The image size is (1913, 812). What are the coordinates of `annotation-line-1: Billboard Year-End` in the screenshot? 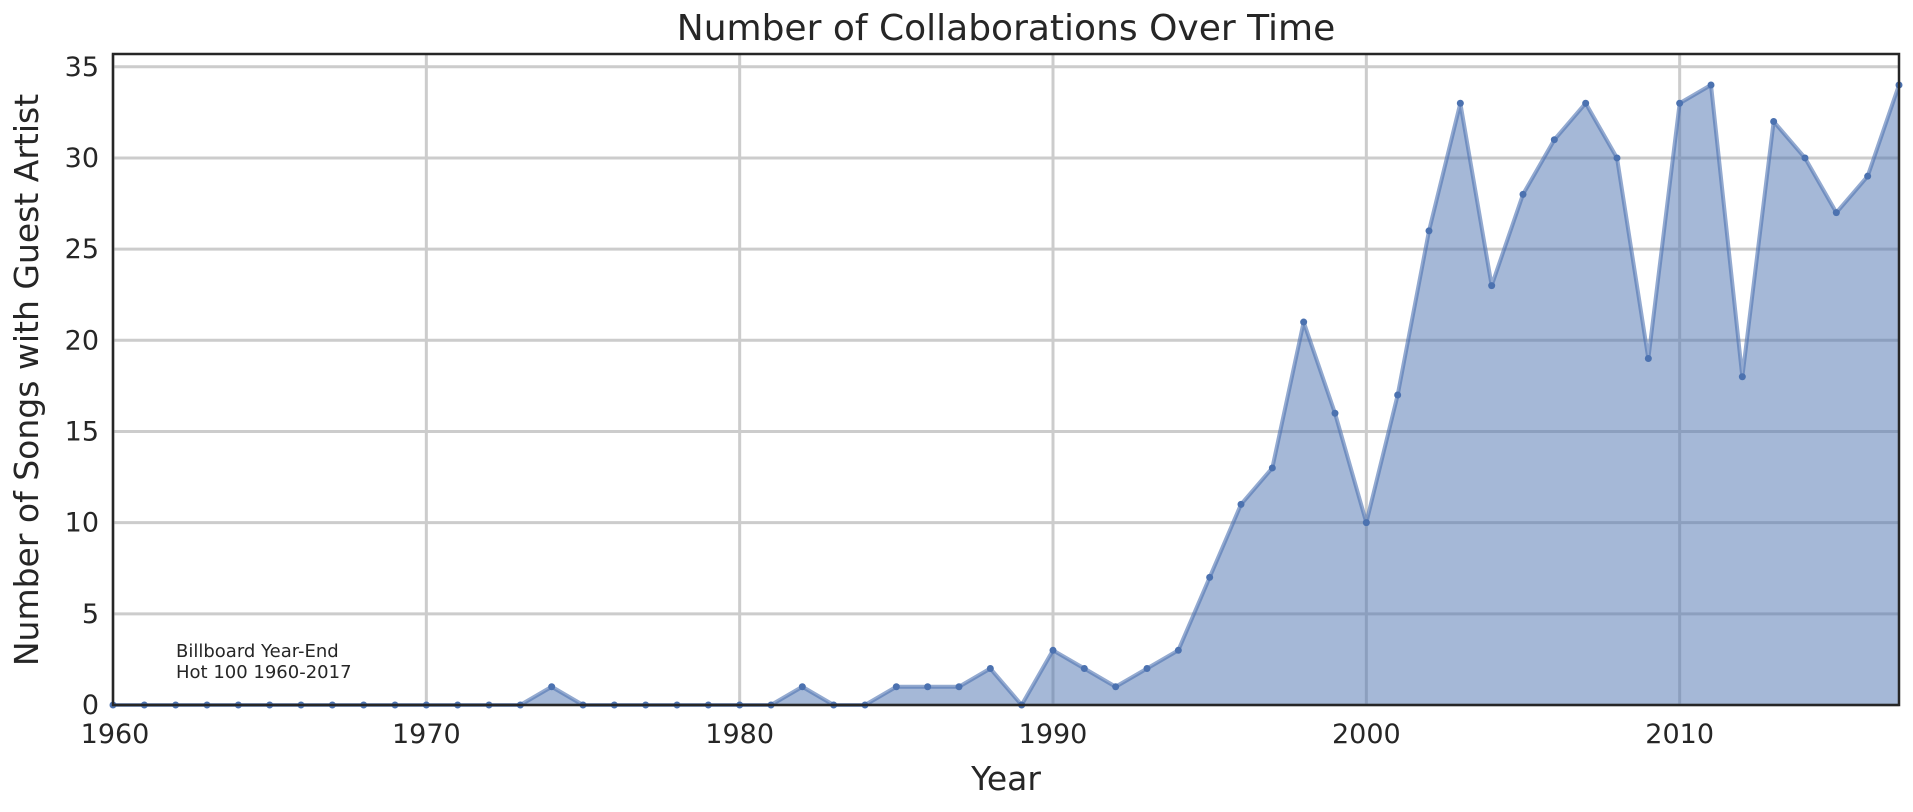 It's located at (257, 651).